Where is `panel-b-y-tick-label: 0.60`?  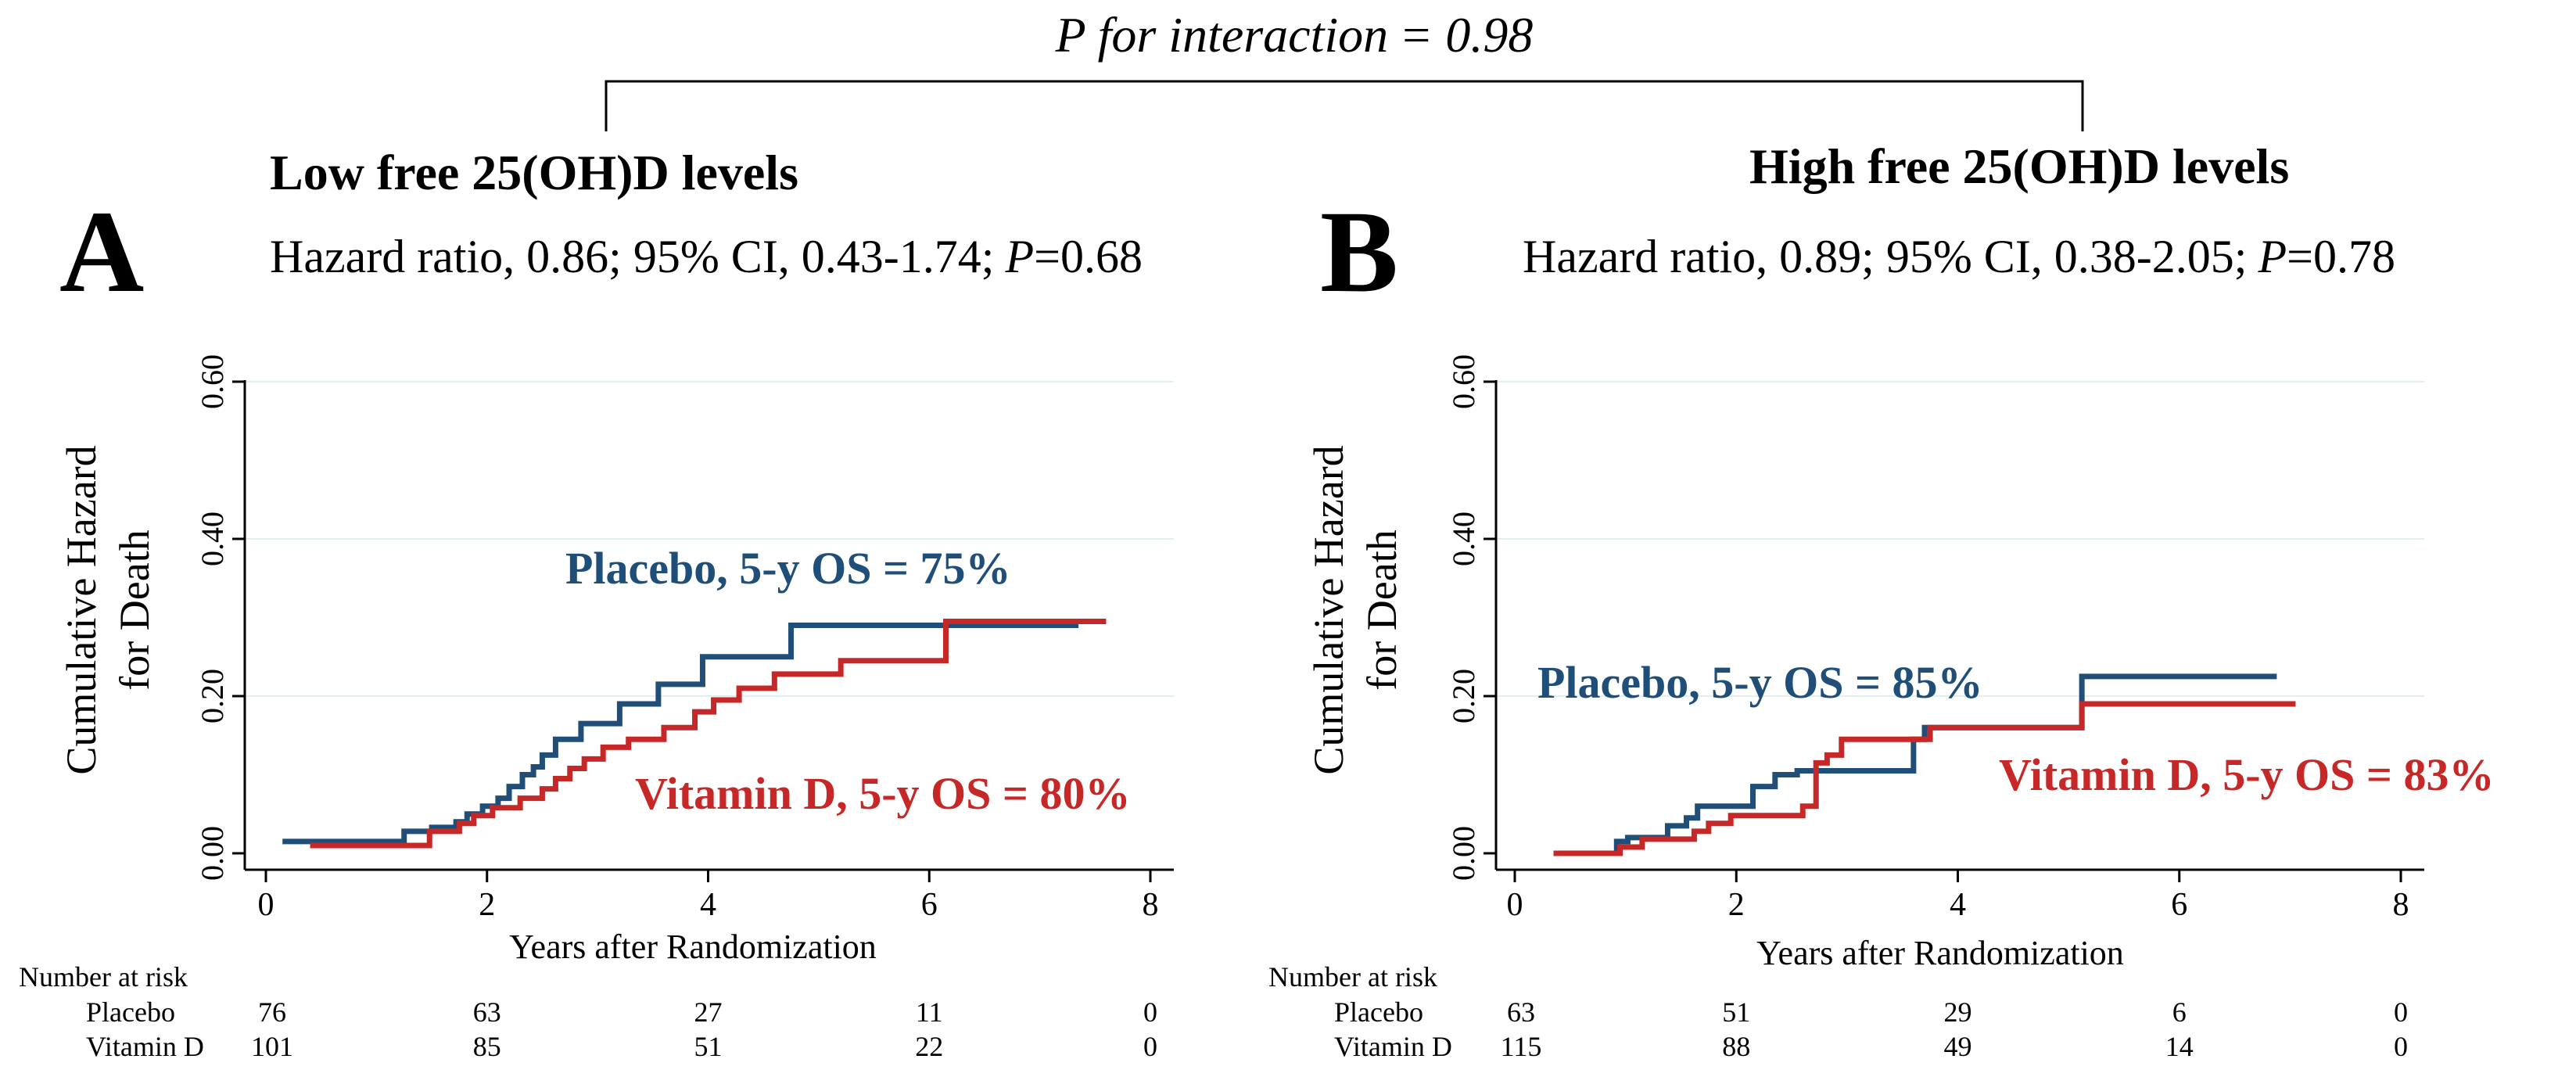
panel-b-y-tick-label: 0.60 is located at coordinates (1463, 381).